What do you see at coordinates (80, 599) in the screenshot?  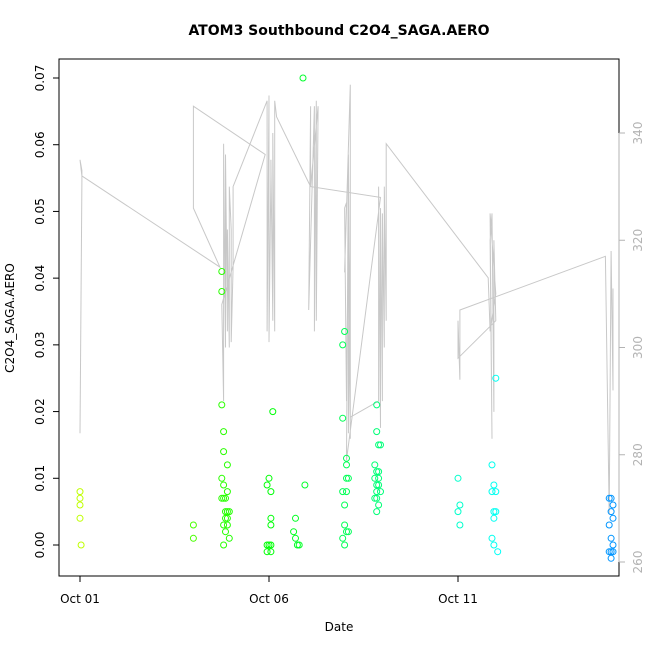 I see `x-tick-label: Oct 01` at bounding box center [80, 599].